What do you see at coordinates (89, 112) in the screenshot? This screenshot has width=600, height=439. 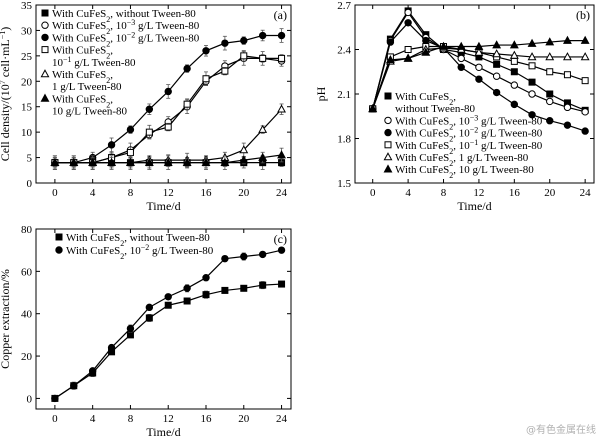 I see `legend-entry-text: 10 g/L Tween-80` at bounding box center [89, 112].